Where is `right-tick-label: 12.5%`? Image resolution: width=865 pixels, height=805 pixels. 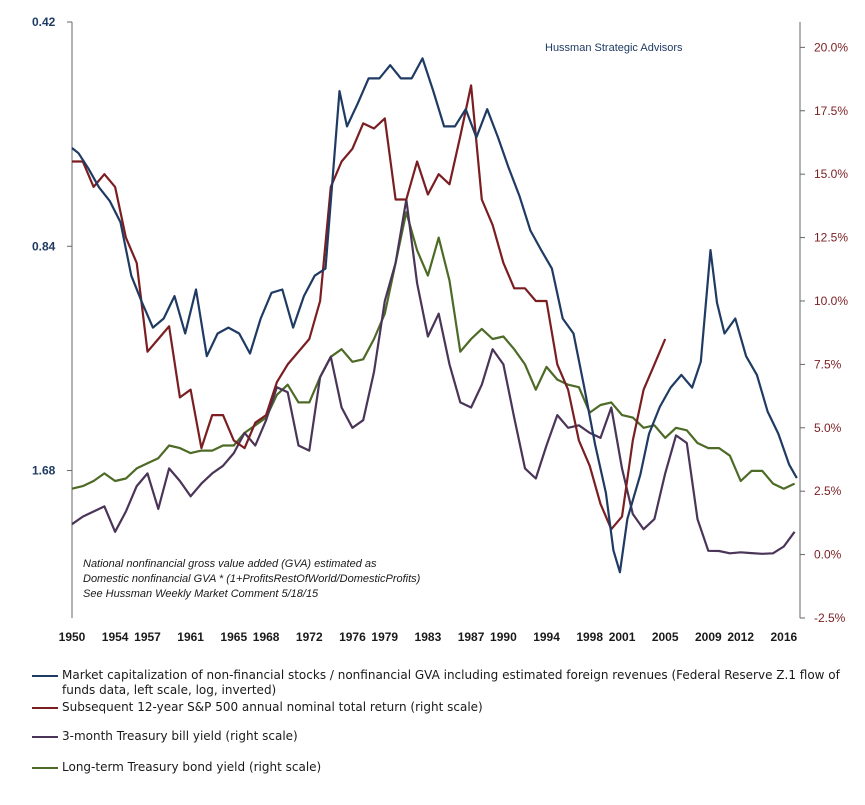
right-tick-label: 12.5% is located at coordinates (831, 238).